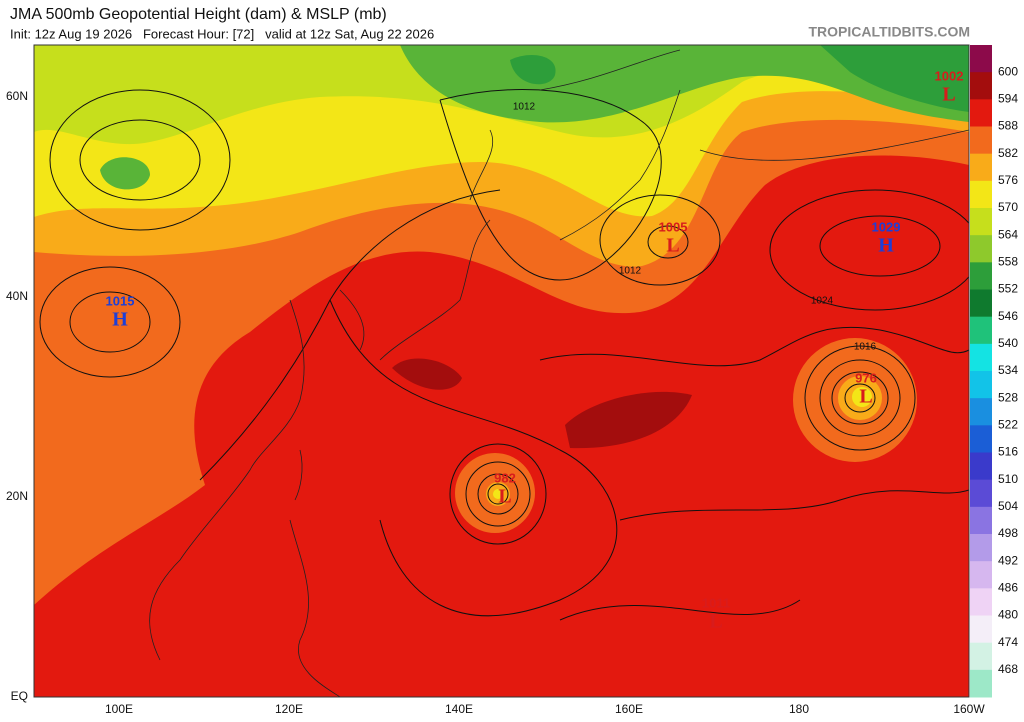 The width and height of the screenshot is (1024, 722). What do you see at coordinates (629, 709) in the screenshot?
I see `lon-label: 160E` at bounding box center [629, 709].